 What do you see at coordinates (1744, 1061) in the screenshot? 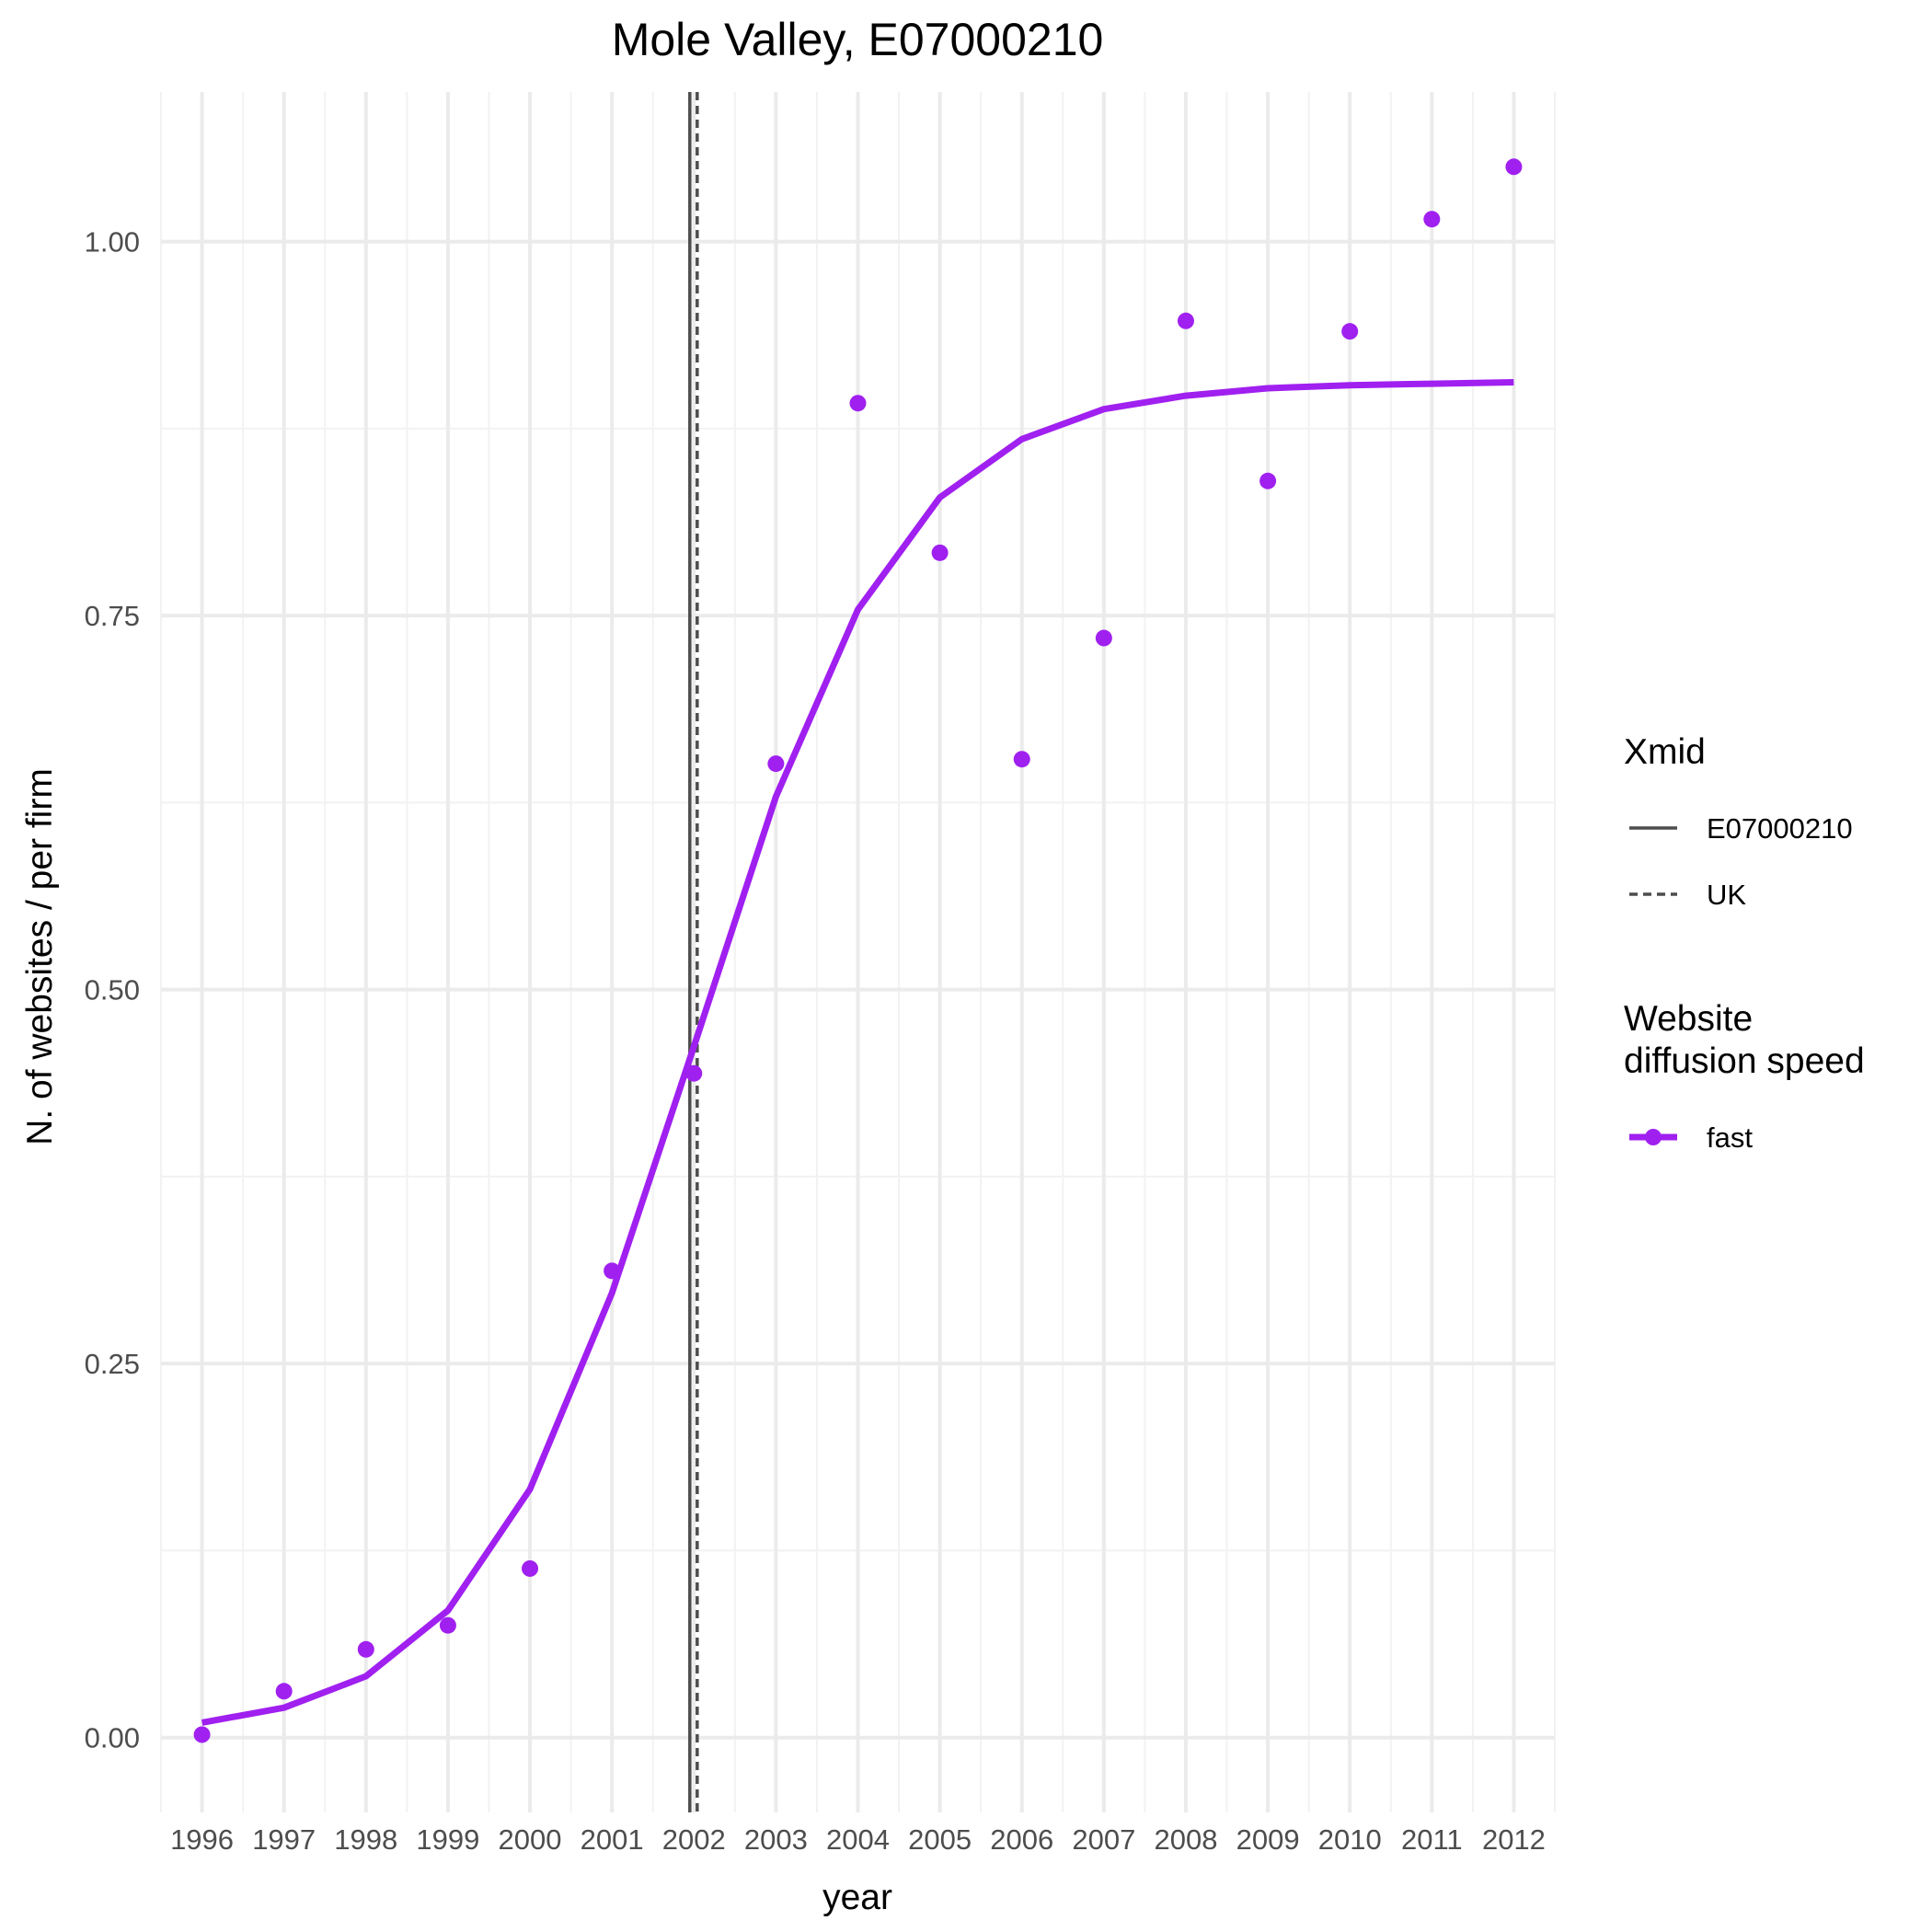
I see `legend-title: diffusion speed` at bounding box center [1744, 1061].